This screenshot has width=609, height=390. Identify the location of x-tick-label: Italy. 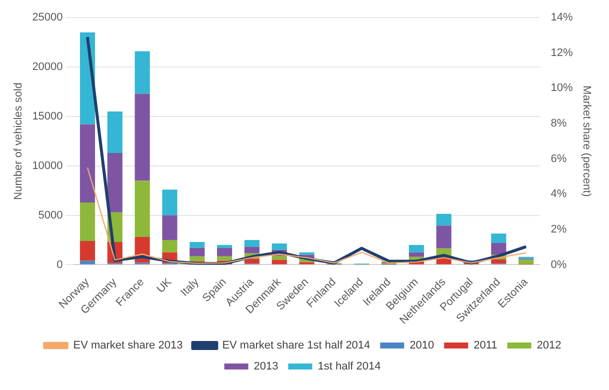
(190, 287).